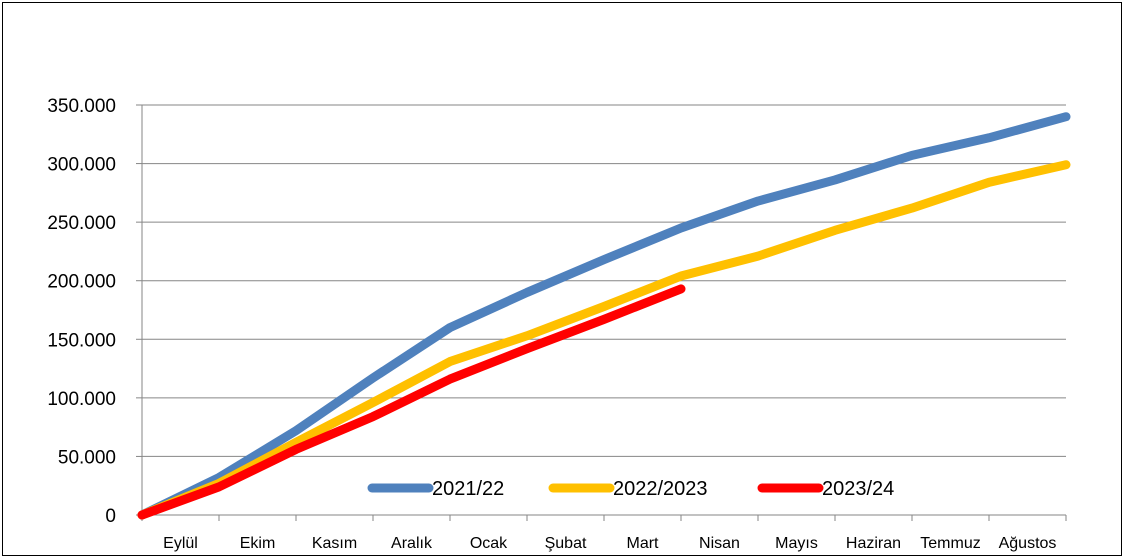  Describe the element at coordinates (81, 282) in the screenshot. I see `y-tick-label: 200.000` at that location.